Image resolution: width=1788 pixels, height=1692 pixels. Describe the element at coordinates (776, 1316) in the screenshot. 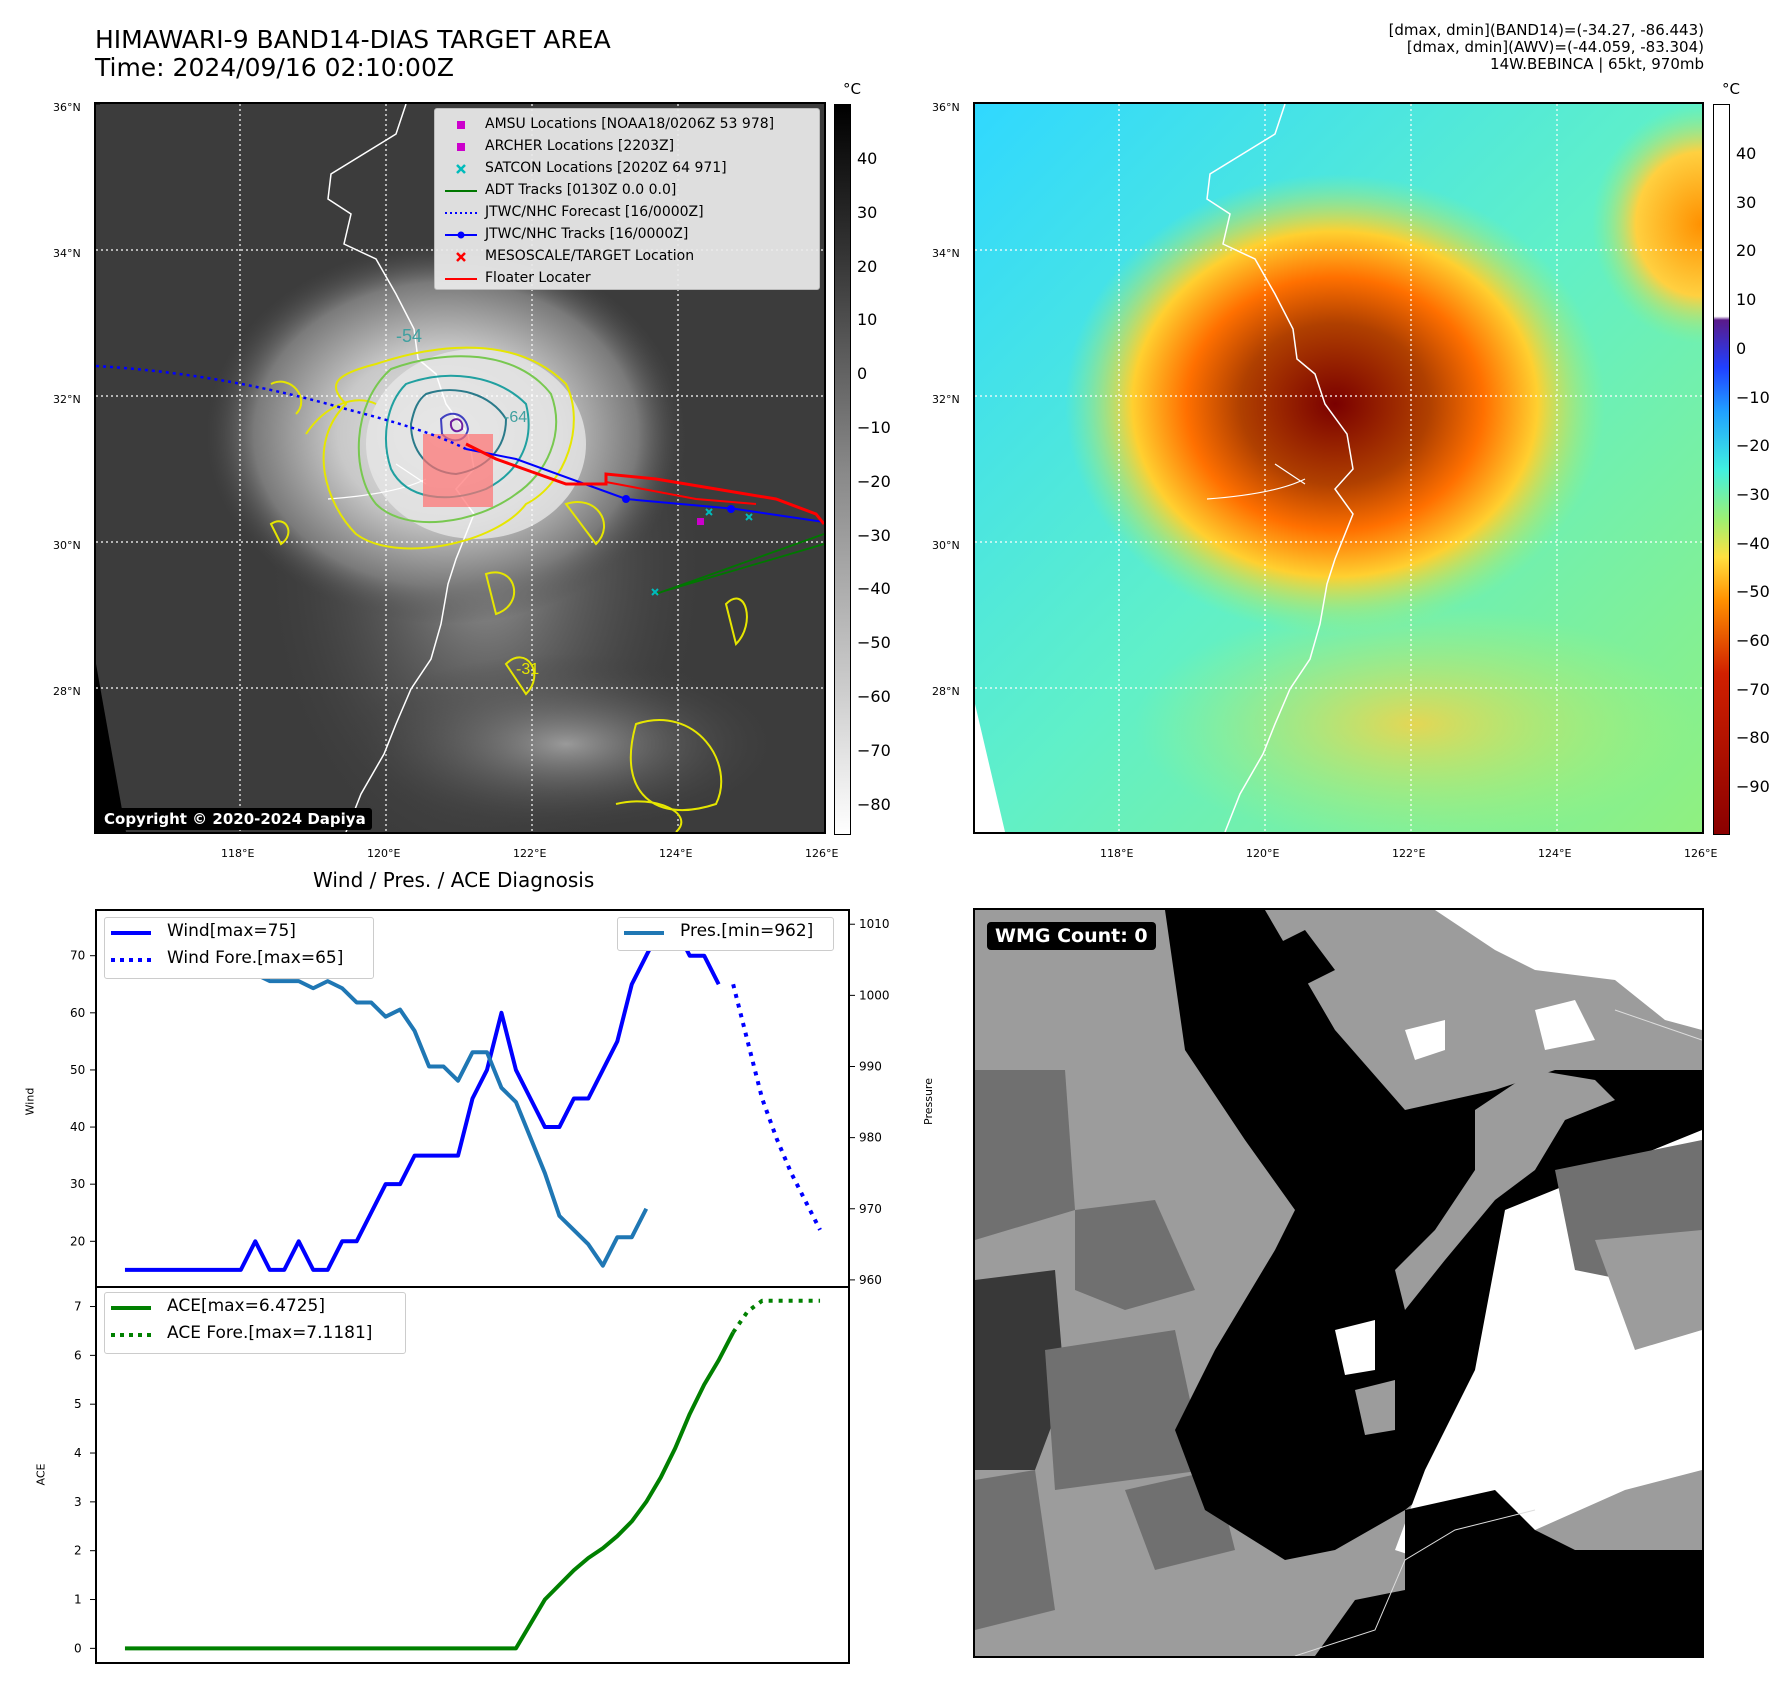

I see `ace-forecast-series-line` at that location.